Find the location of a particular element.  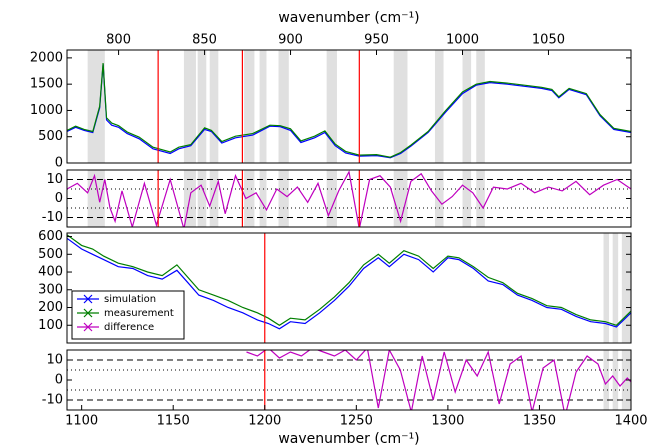

y-tick-label: 1000 is located at coordinates (46, 110).